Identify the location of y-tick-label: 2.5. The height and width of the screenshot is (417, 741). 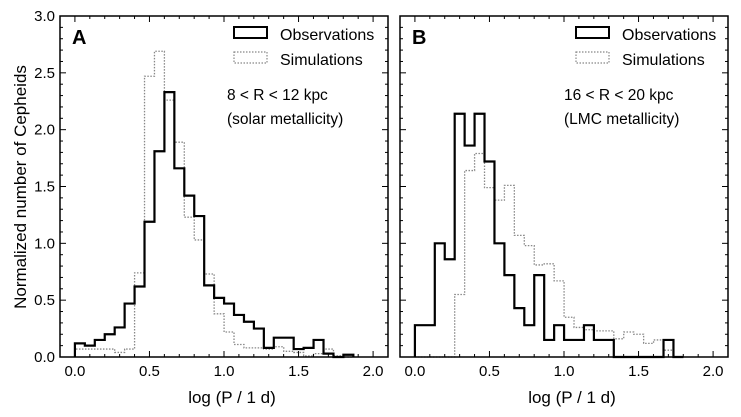
(44, 73).